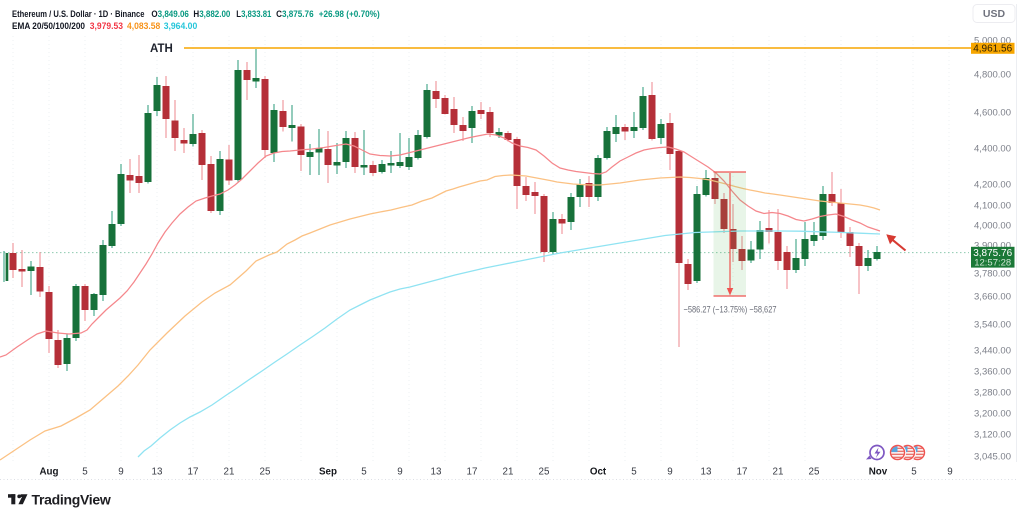  Describe the element at coordinates (994, 14) in the screenshot. I see `svg-text: USD` at that location.